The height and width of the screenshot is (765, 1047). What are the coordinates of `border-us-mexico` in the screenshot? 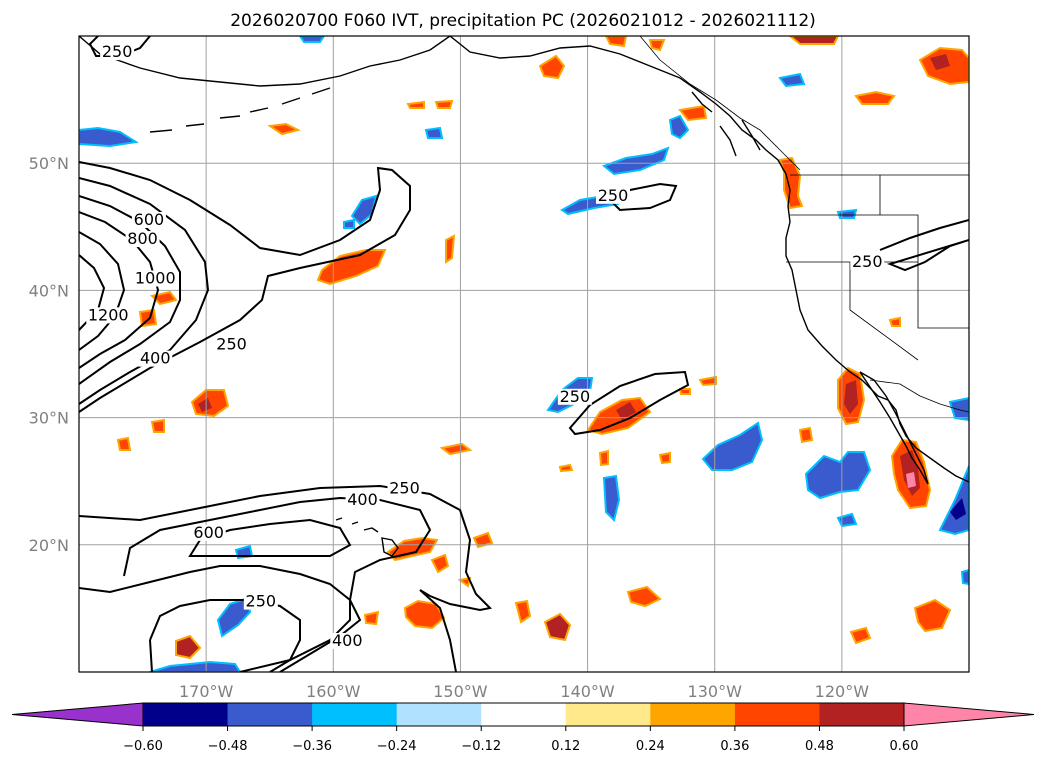 It's located at (919, 396).